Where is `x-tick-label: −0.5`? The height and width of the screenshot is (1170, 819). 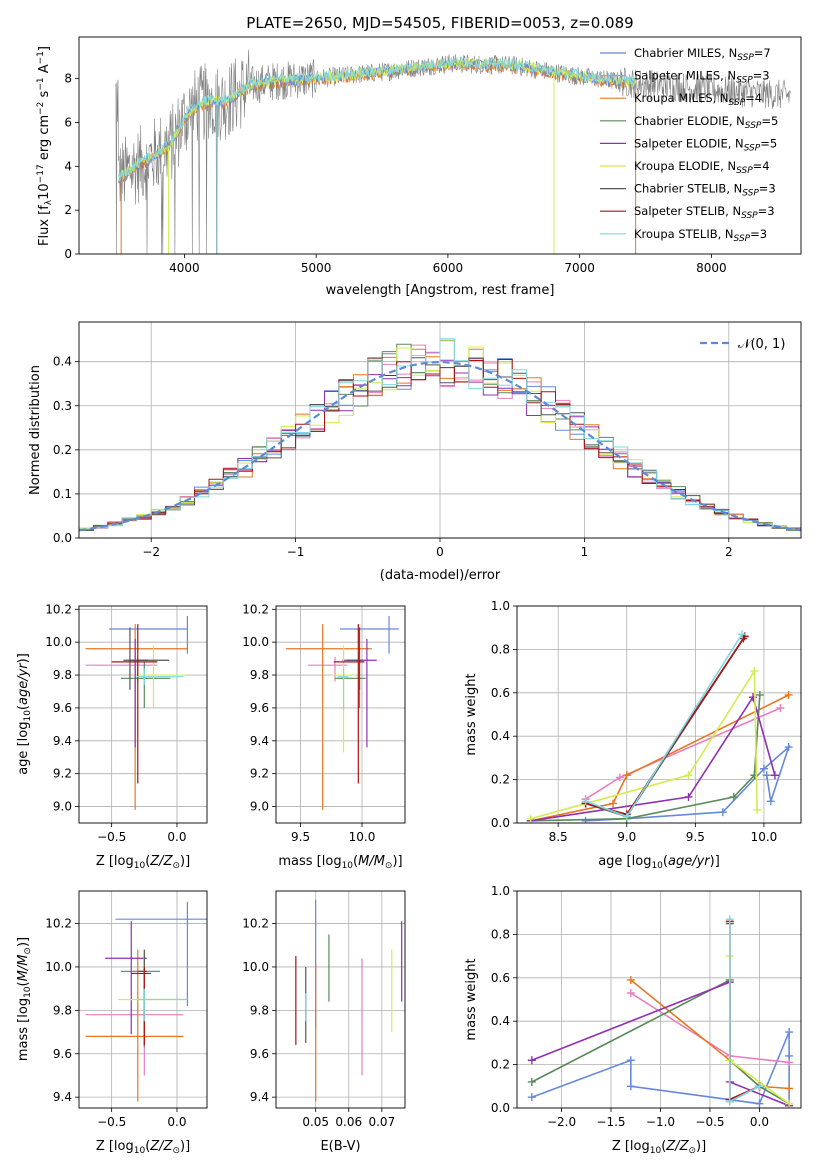 x-tick-label: −0.5 is located at coordinates (111, 1122).